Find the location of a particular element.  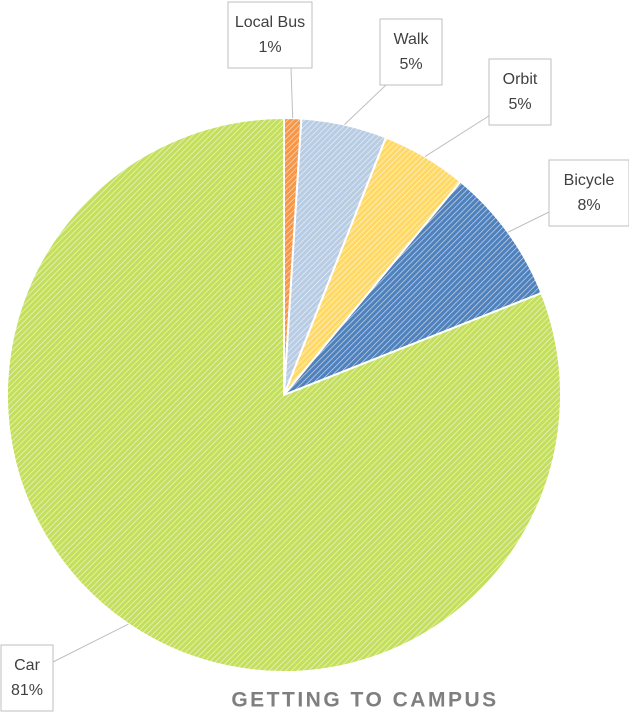

data-label-name: Car is located at coordinates (27, 665).